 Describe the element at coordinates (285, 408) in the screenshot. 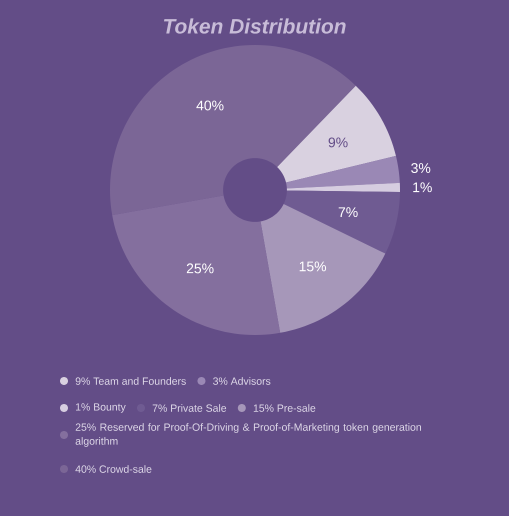

I see `legend-label: 15% Pre-sale` at that location.